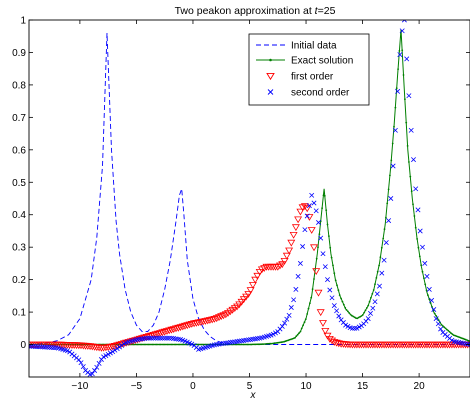 This screenshot has height=402, width=470. Describe the element at coordinates (363, 386) in the screenshot. I see `x-tick-label: 15` at that location.